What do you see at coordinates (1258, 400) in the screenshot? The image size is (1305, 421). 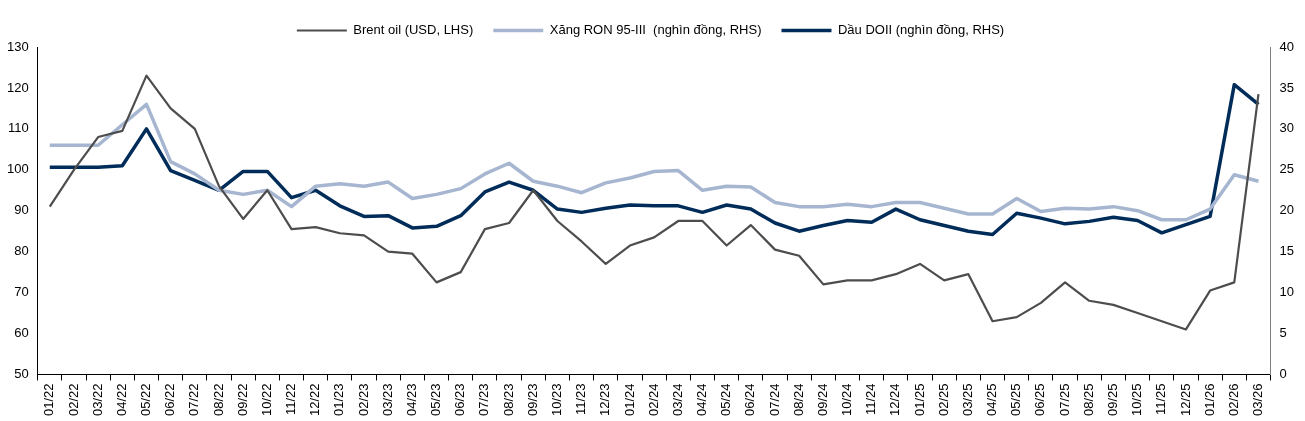 I see `x-tick-label: 03/26` at bounding box center [1258, 400].